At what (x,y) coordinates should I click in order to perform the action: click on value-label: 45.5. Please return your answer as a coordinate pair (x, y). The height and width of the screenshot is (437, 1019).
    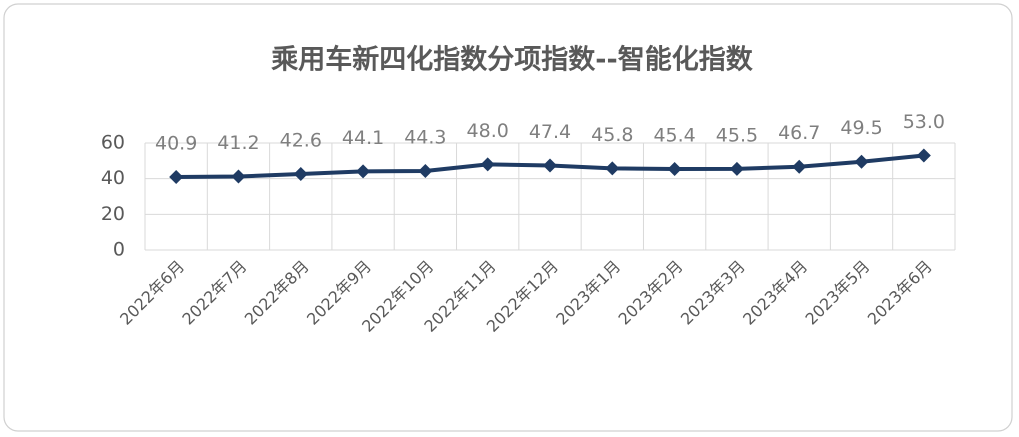
    Looking at the image, I should click on (737, 135).